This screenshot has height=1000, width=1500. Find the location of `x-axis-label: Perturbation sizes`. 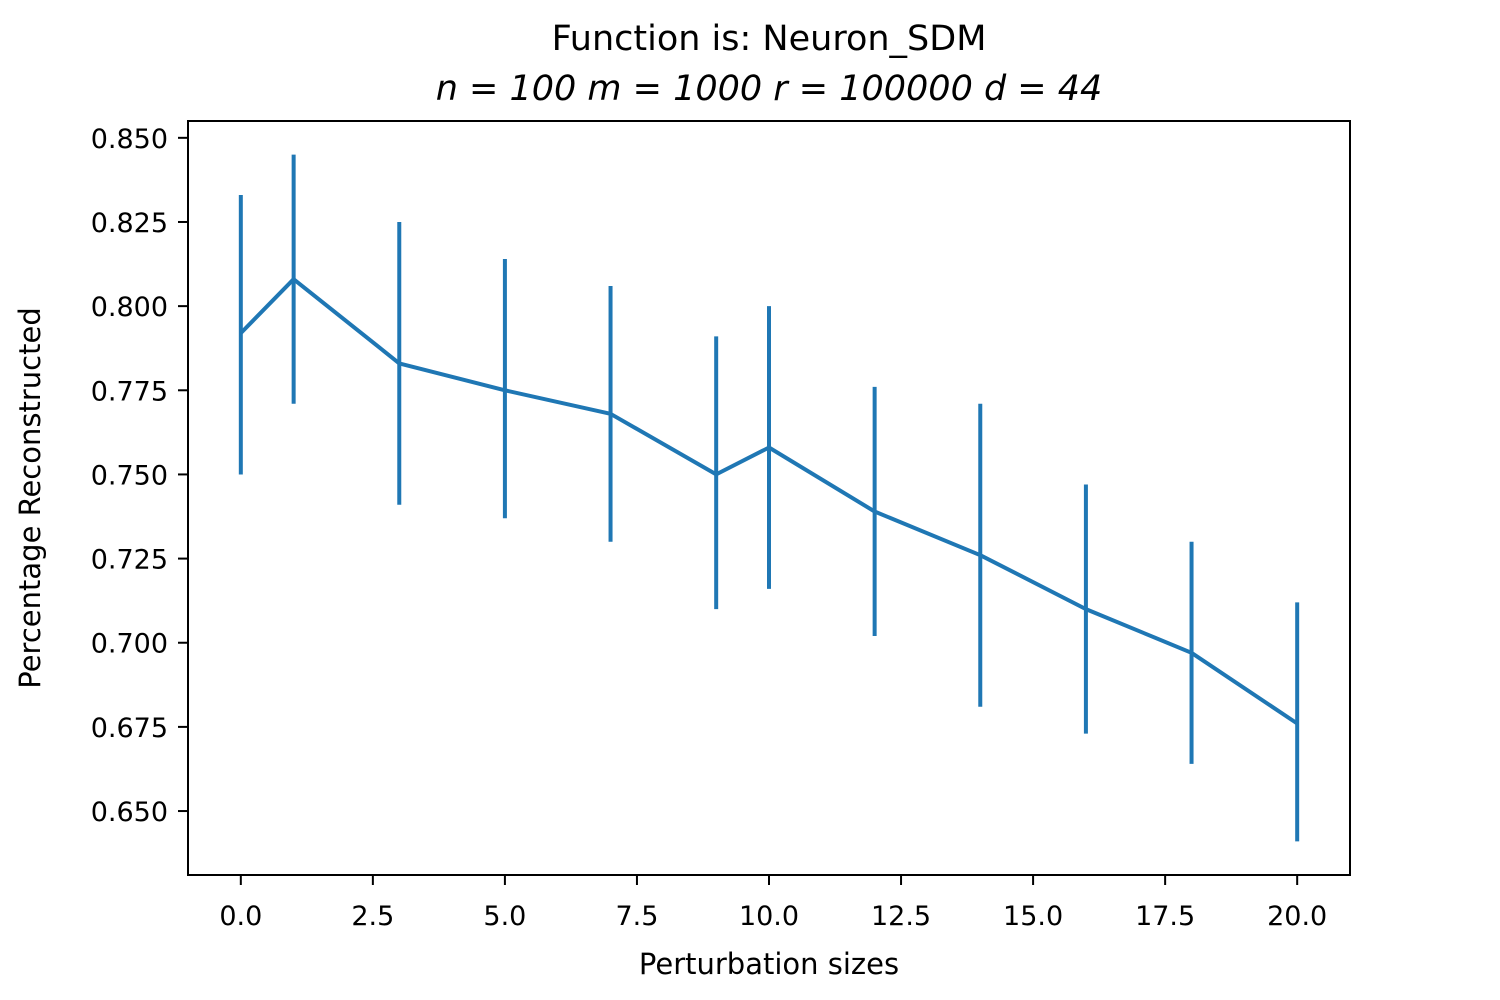

x-axis-label: Perturbation sizes is located at coordinates (769, 964).